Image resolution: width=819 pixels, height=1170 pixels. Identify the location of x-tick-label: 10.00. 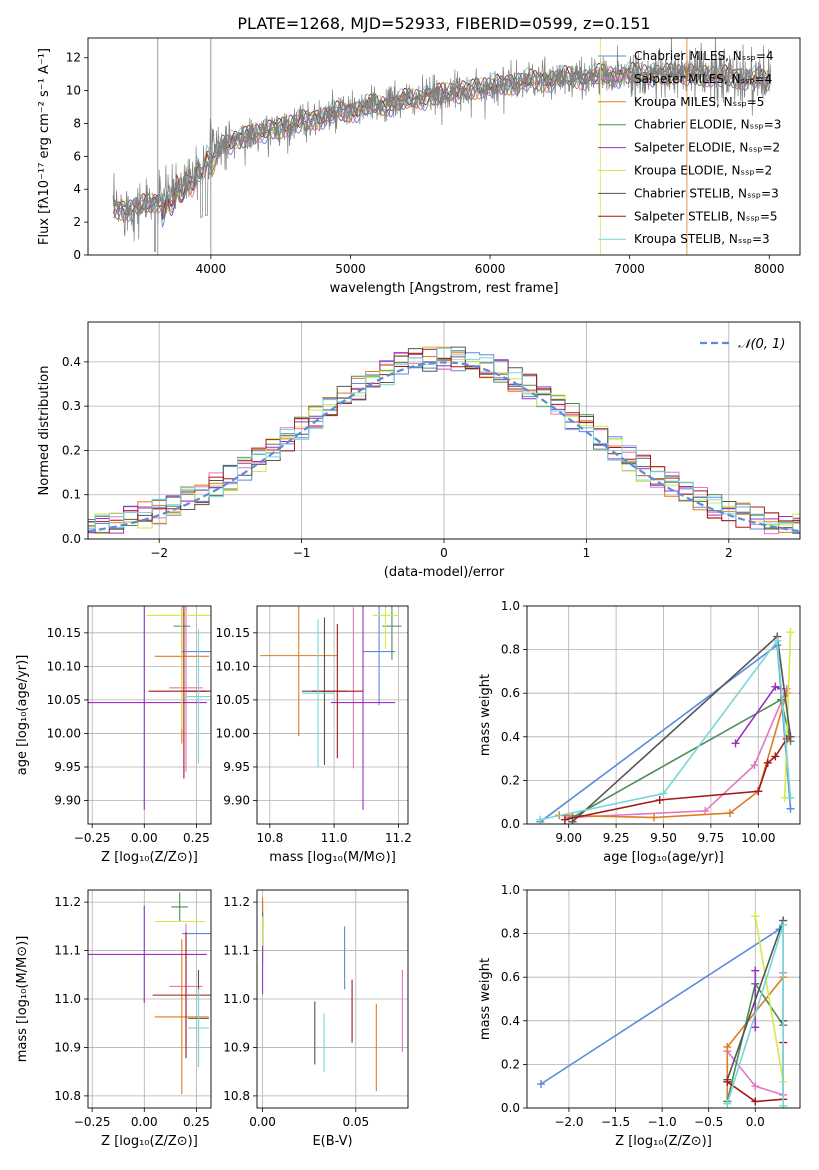
(758, 838).